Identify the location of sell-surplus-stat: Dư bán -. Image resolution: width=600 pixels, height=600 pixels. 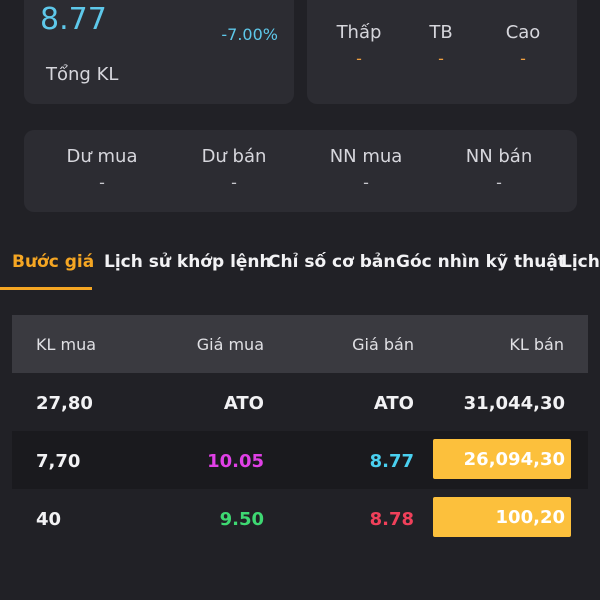
(234, 169).